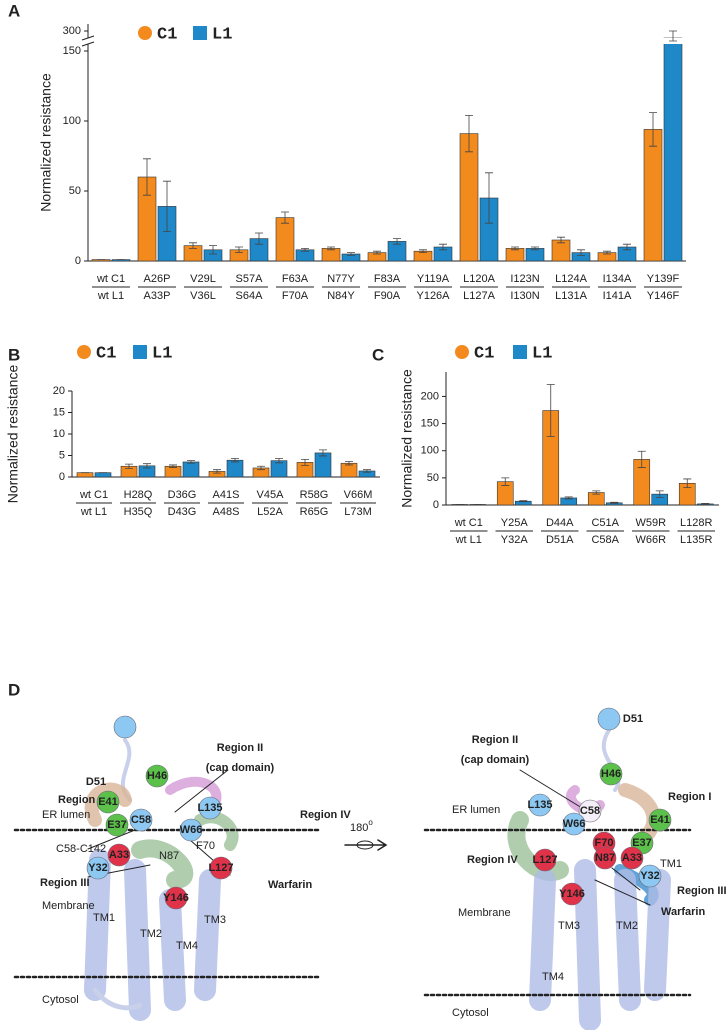  What do you see at coordinates (290, 885) in the screenshot?
I see `structure-label: Warfarin` at bounding box center [290, 885].